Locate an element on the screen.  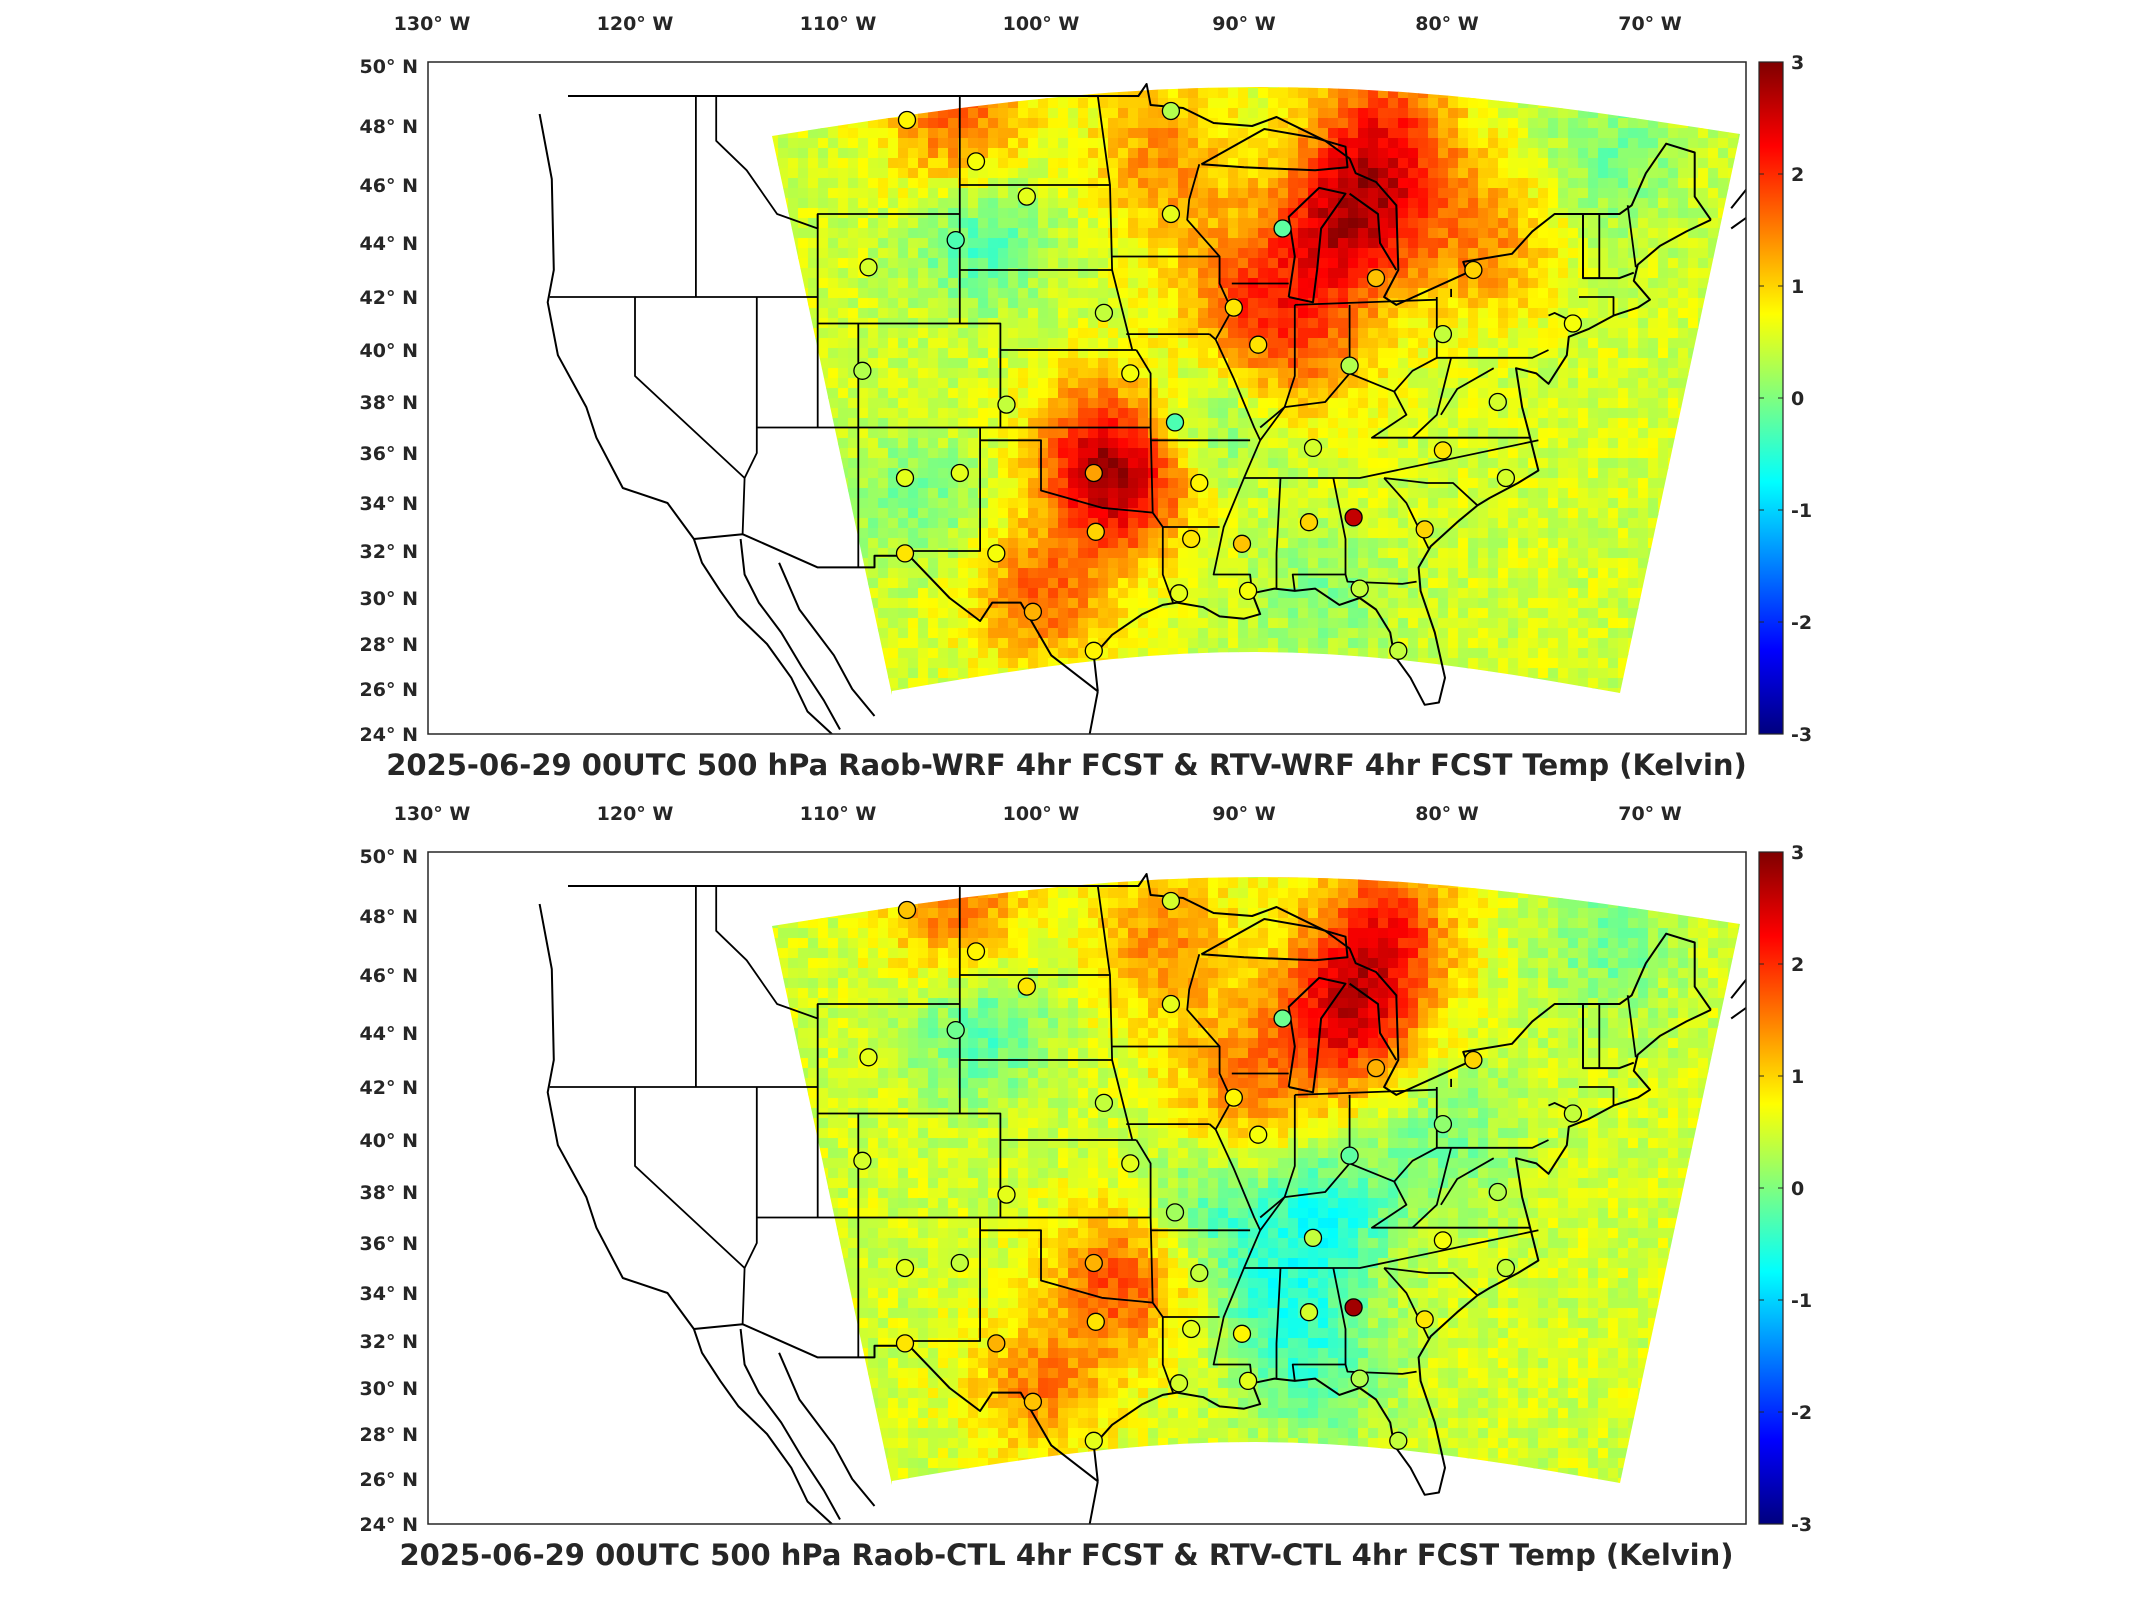
coastline-nova2 is located at coordinates (1738, 1013).